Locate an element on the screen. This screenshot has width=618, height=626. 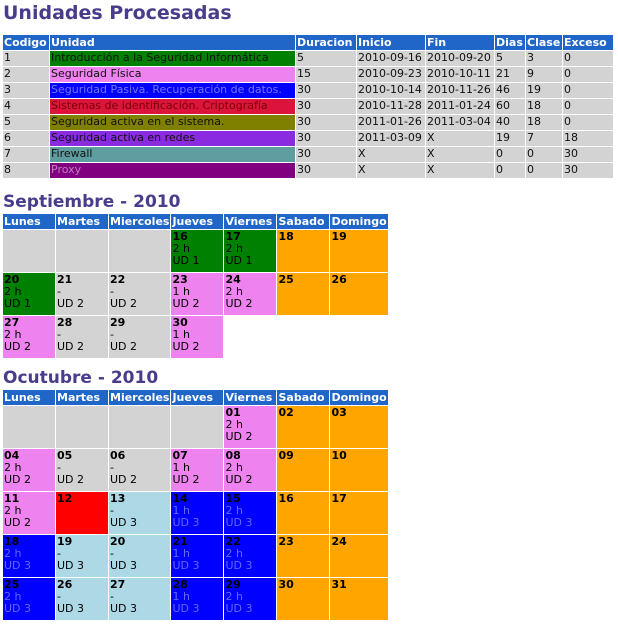
calendar-day-cell: 07 1 h UD 2 is located at coordinates (197, 470).